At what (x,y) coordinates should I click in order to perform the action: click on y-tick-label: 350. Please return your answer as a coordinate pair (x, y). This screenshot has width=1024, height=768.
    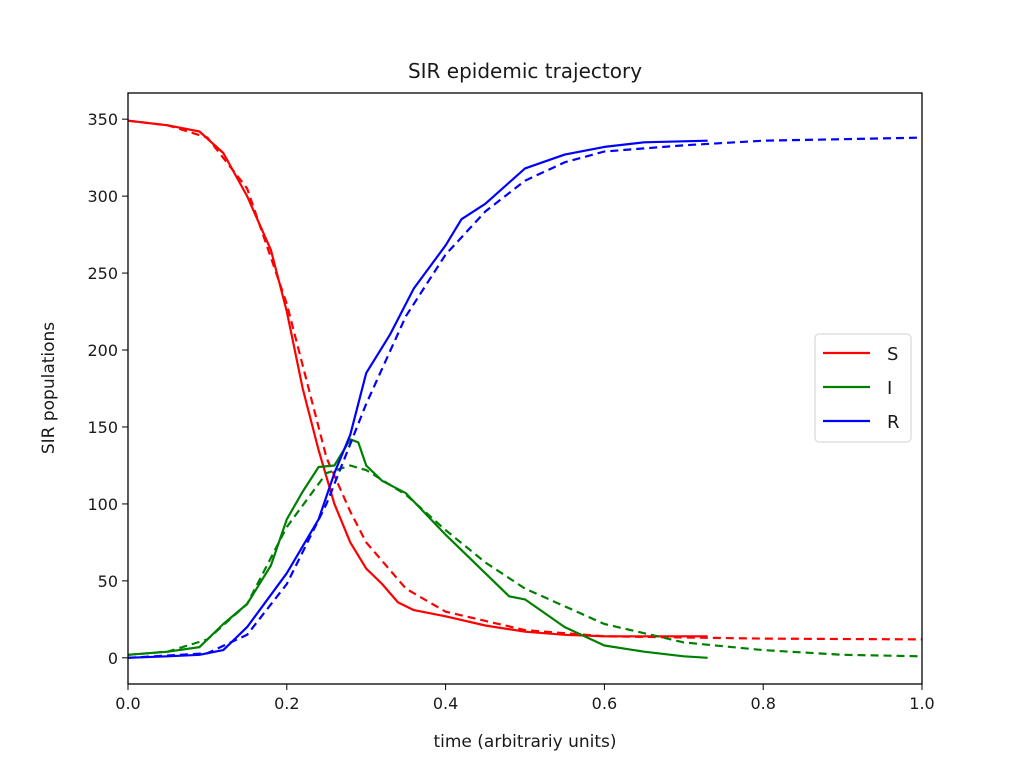
    Looking at the image, I should click on (102, 119).